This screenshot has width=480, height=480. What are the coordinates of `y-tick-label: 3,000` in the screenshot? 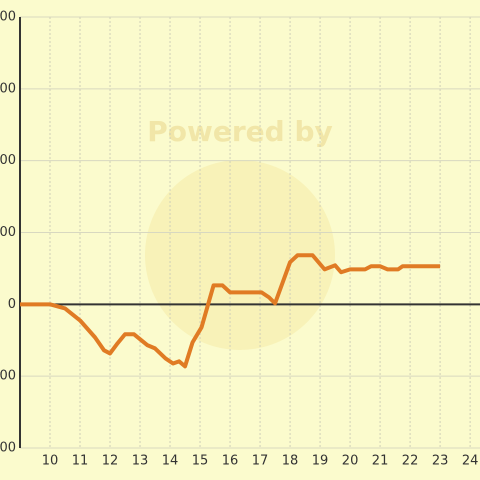 It's located at (8, 232).